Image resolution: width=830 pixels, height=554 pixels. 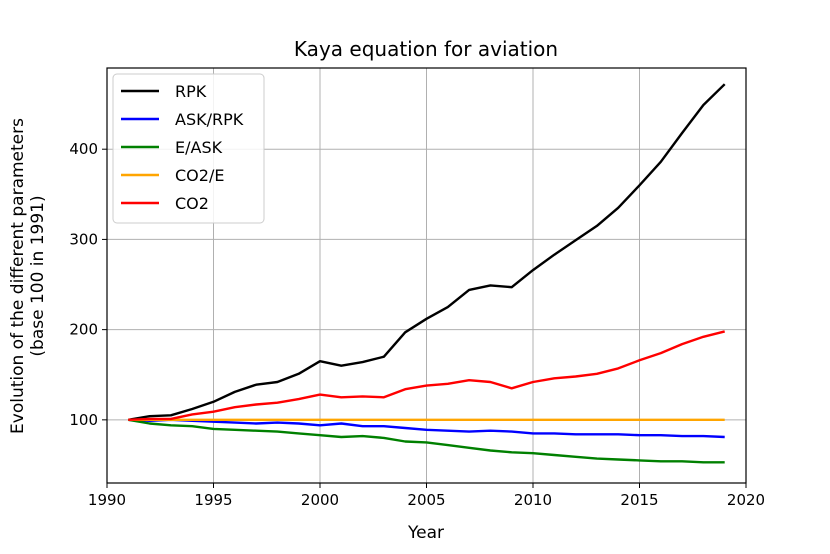 What do you see at coordinates (533, 500) in the screenshot?
I see `x-tick-label: 2010` at bounding box center [533, 500].